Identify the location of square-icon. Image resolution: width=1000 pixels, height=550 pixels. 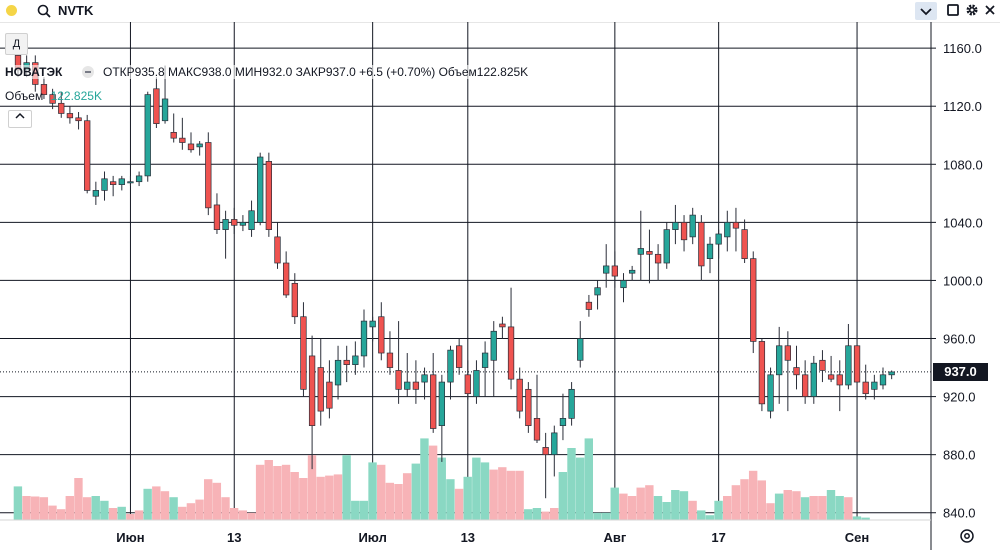
(953, 10).